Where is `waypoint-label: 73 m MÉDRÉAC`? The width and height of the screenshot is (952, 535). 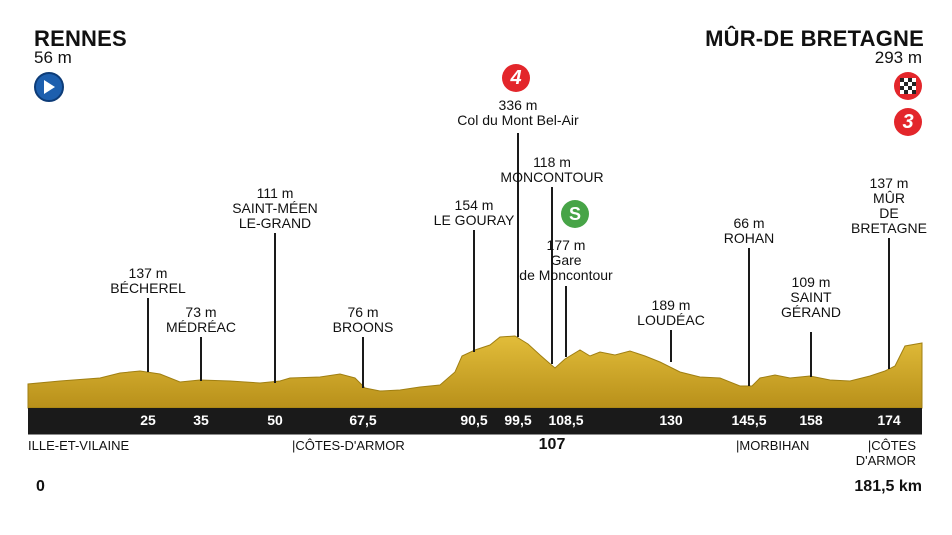
waypoint-label: 73 m MÉDRÉAC is located at coordinates (201, 319).